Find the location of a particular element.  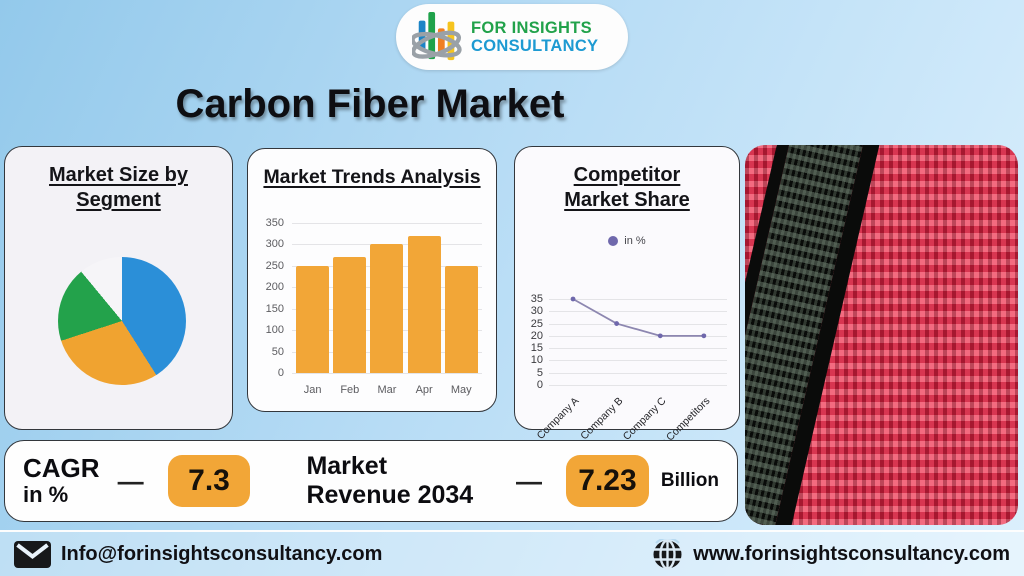

bar-chart-title: Market Trends Analysis is located at coordinates (372, 177).